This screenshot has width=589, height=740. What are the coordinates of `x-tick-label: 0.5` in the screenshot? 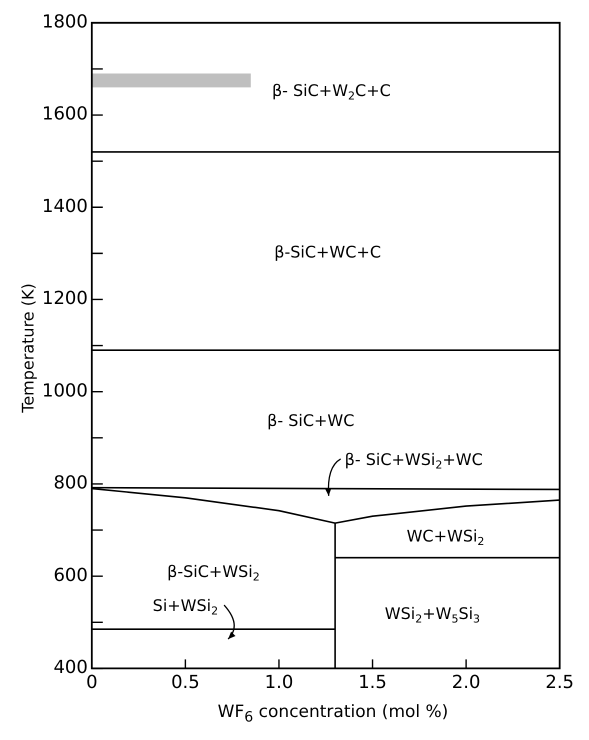 It's located at (185, 682).